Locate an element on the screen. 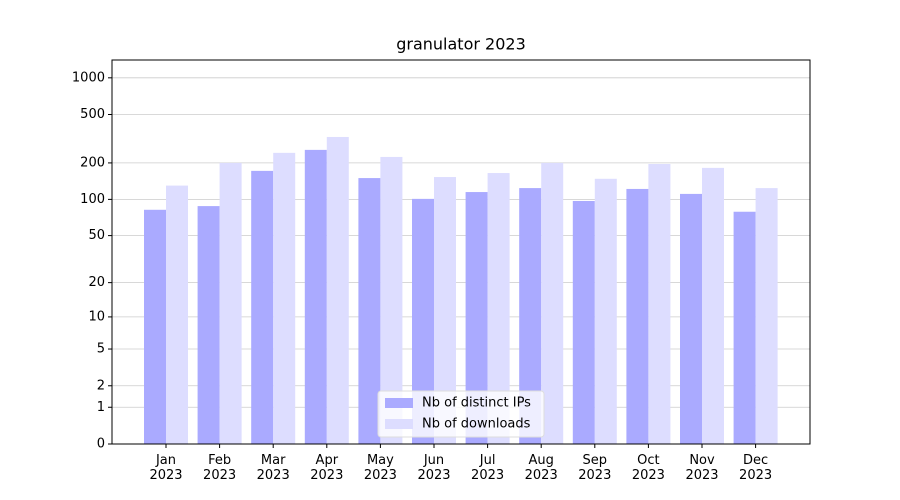  y-tick-label: 1 is located at coordinates (101, 407).